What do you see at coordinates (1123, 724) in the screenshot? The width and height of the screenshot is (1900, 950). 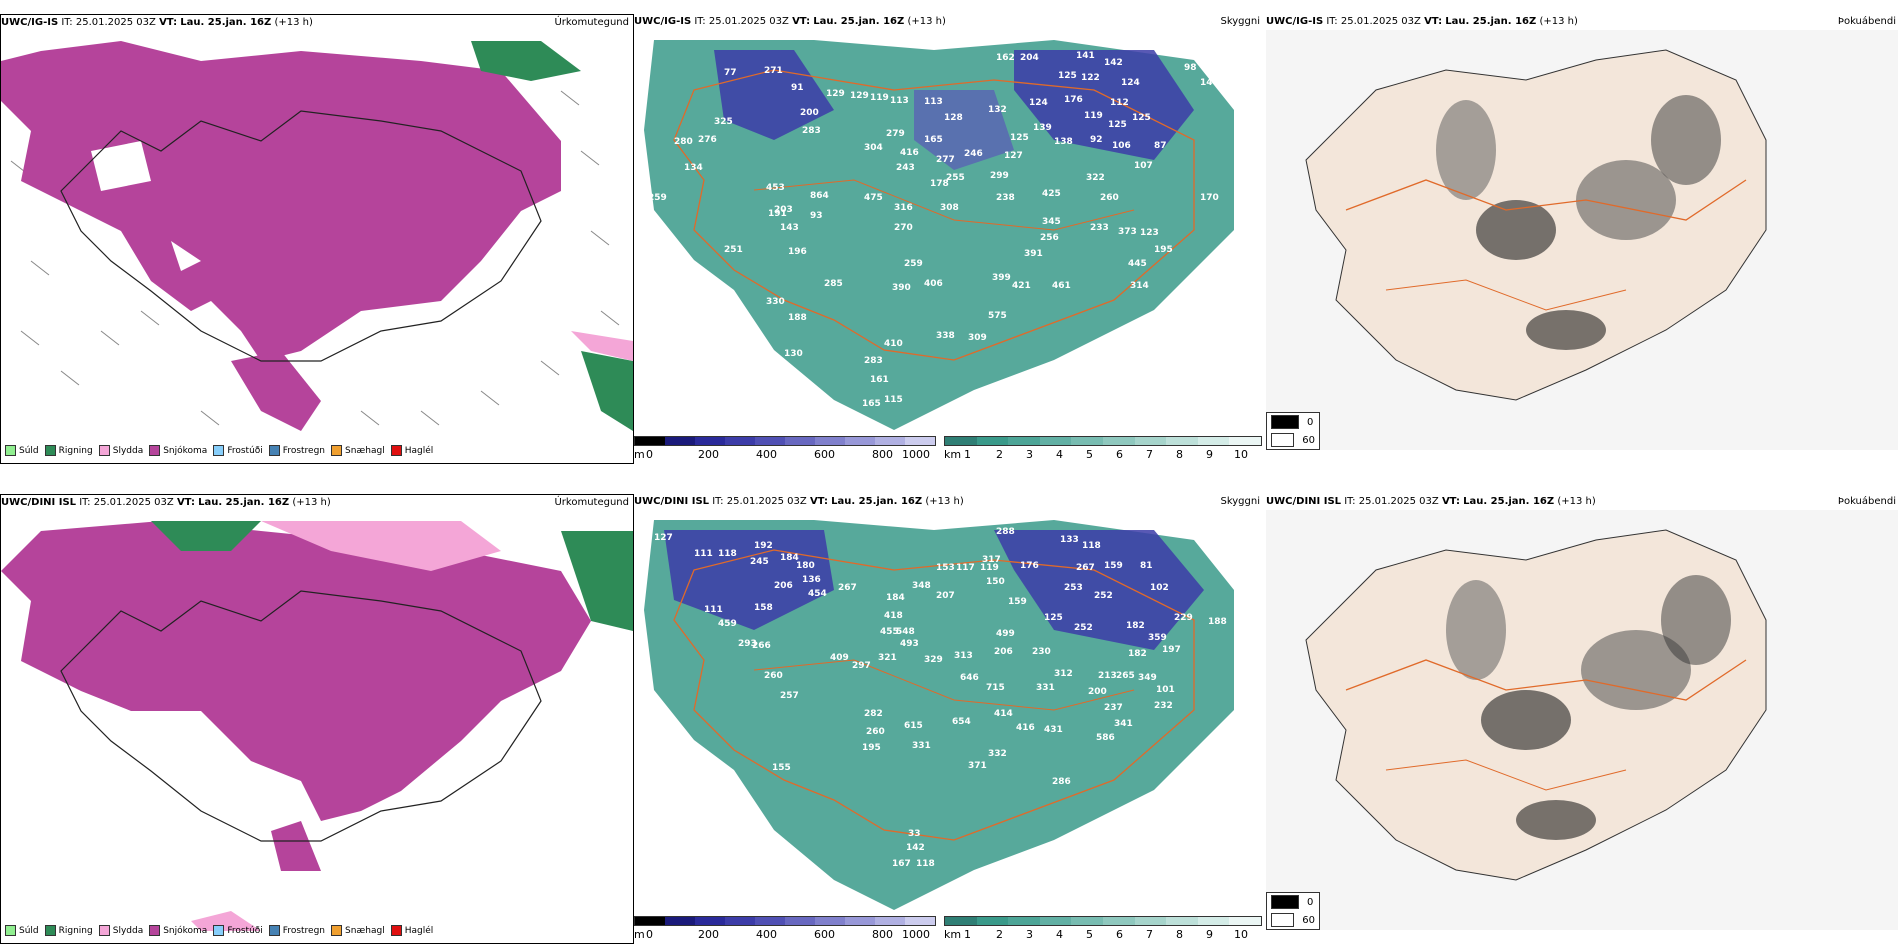 I see `vis-value-label: 341` at bounding box center [1123, 724].